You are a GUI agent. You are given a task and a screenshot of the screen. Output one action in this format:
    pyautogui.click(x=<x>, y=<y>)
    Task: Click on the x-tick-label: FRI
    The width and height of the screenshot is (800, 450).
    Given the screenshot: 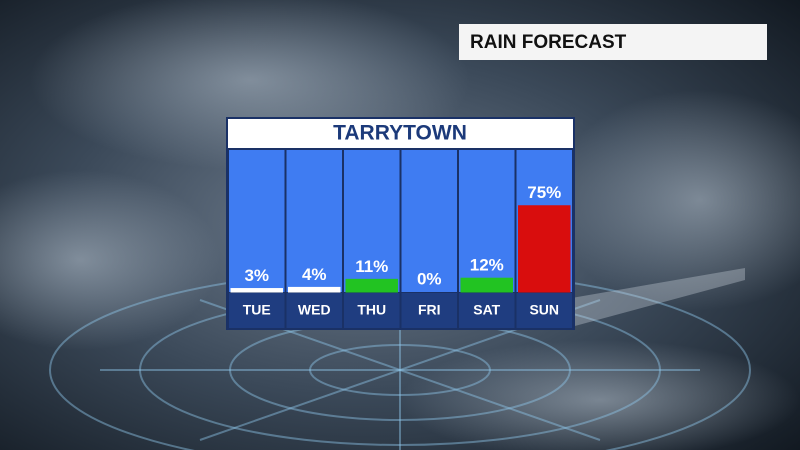 What is the action you would take?
    pyautogui.click(x=429, y=310)
    